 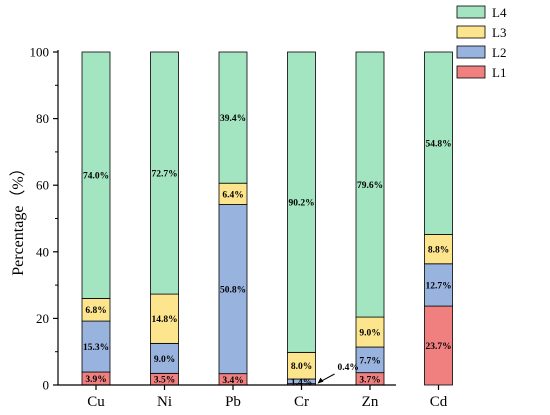 I want to click on legend-swatch-l4, so click(x=471, y=12).